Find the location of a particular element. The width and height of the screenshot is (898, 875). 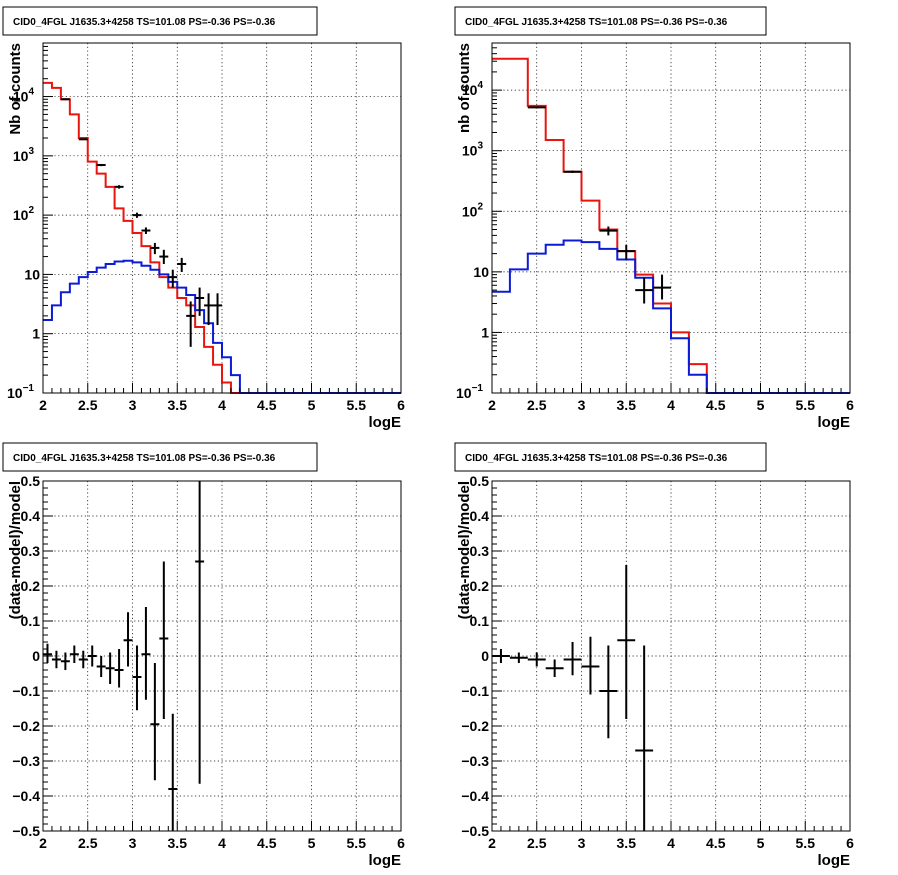

y-tick-label: −0.1 is located at coordinates (26, 691).